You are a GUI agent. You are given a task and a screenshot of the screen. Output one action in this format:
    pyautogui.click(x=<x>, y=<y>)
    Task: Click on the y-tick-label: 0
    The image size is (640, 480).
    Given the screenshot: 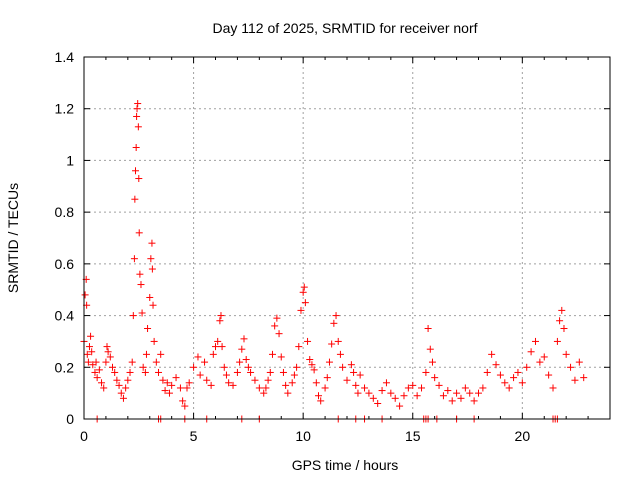 What is the action you would take?
    pyautogui.click(x=70, y=419)
    